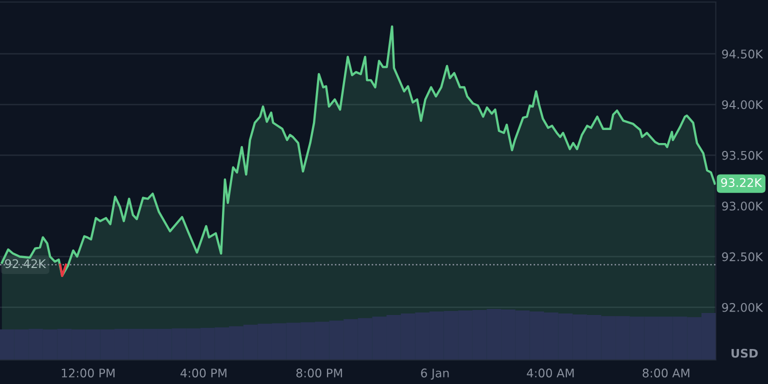 This screenshot has width=768, height=384. Describe the element at coordinates (550, 373) in the screenshot. I see `x-tick-label: 4:00 AM` at that location.